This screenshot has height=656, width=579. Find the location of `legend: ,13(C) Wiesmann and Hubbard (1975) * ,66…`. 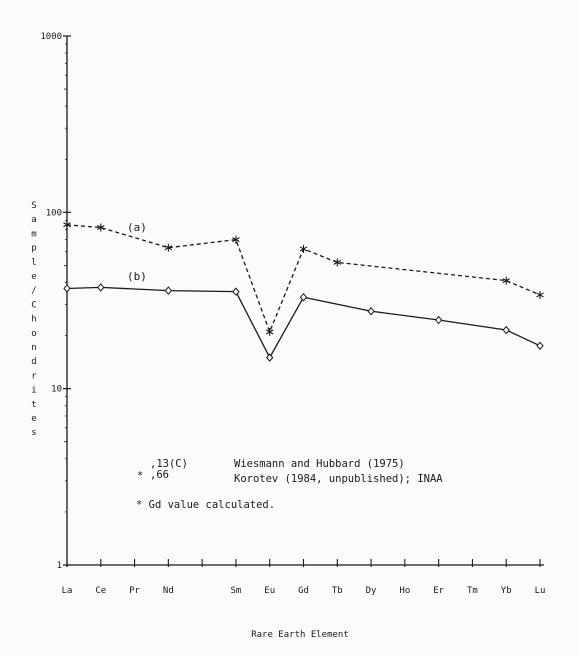

legend: ,13(C) Wiesmann and Hubbard (1975) * ,66… is located at coordinates (289, 484).